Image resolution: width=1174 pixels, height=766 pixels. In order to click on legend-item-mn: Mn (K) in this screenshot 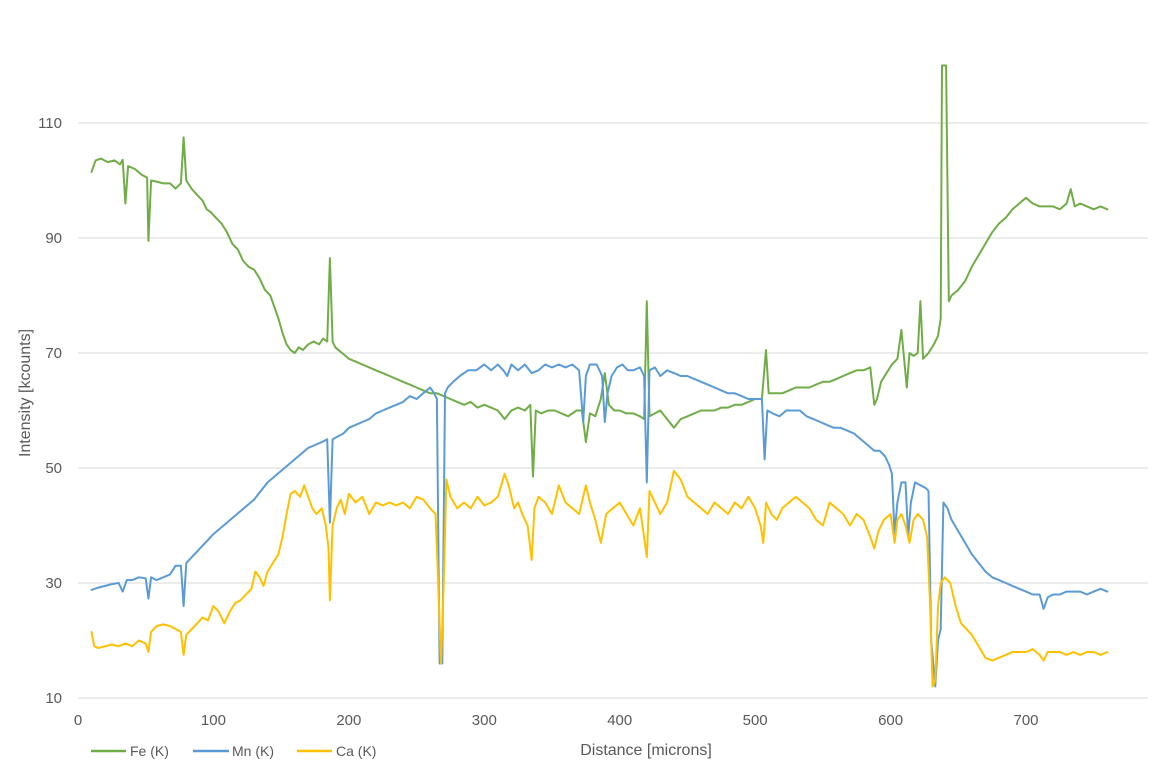, I will do `click(233, 751)`.